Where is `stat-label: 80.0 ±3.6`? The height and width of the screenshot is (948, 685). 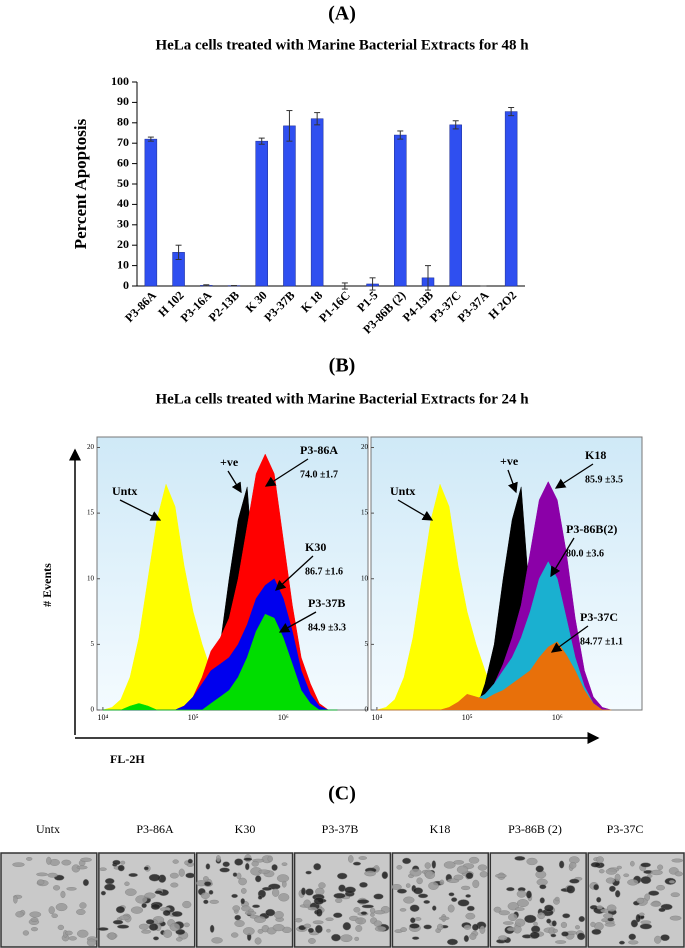 stat-label: 80.0 ±3.6 is located at coordinates (585, 553).